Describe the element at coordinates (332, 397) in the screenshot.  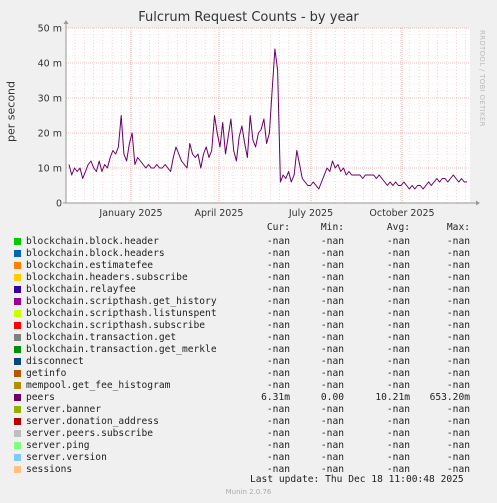
I see `legend-value-min: 0.00` at that location.